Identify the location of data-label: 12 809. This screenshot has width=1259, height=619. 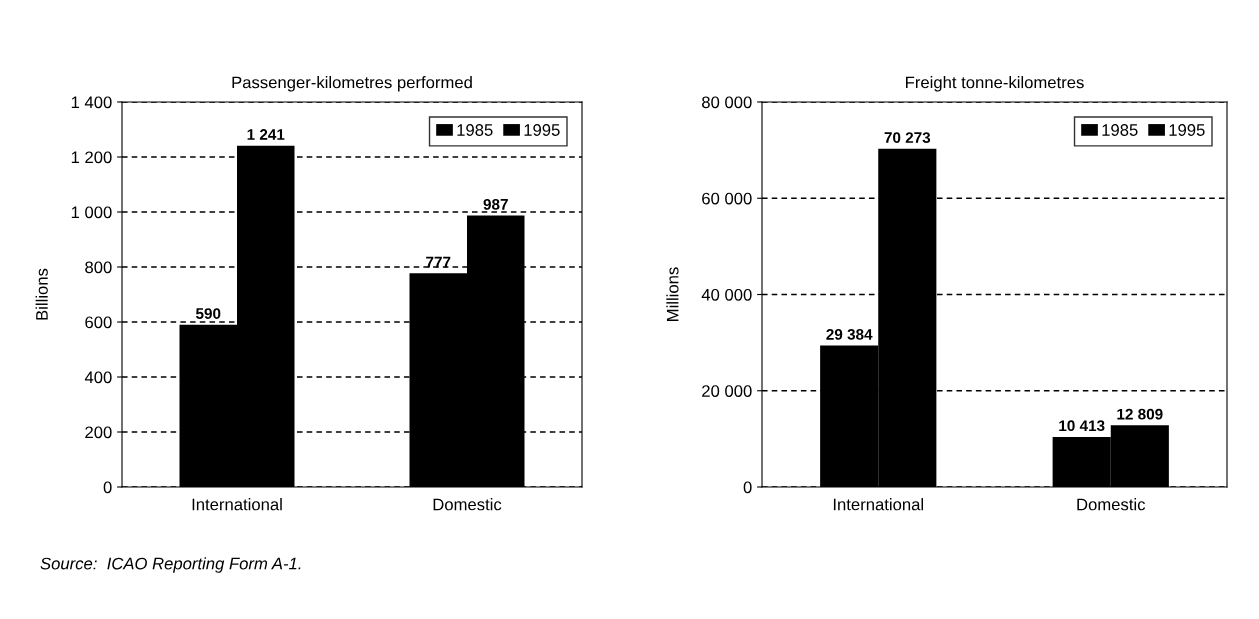
(1140, 414).